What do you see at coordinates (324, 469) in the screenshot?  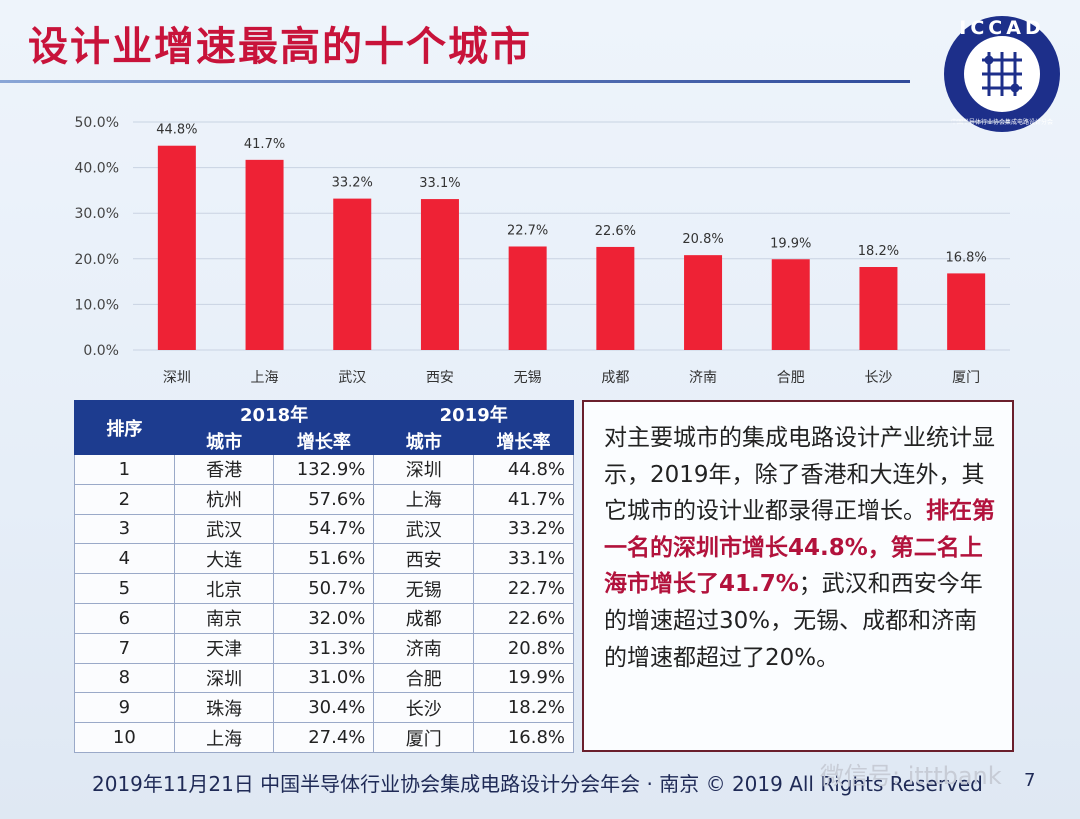 I see `table-row: 1 香港 132.9% 深圳 44.8%` at bounding box center [324, 469].